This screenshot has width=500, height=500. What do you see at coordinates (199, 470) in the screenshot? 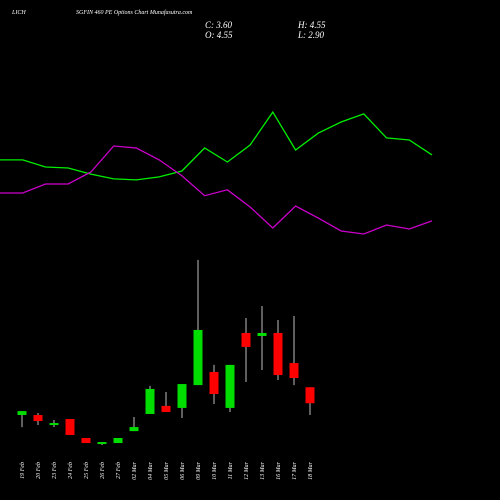
I see `x-tick-label: 09 Mar` at bounding box center [199, 470].